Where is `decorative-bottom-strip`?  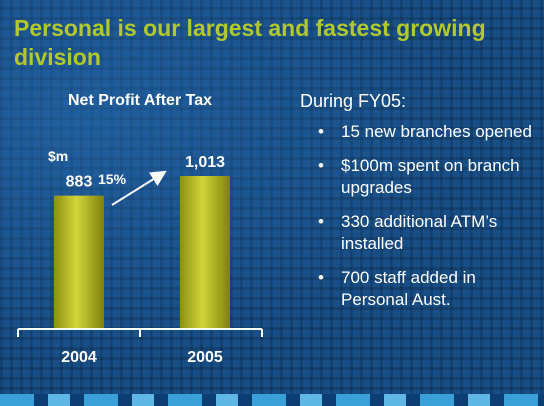 decorative-bottom-strip is located at coordinates (272, 400).